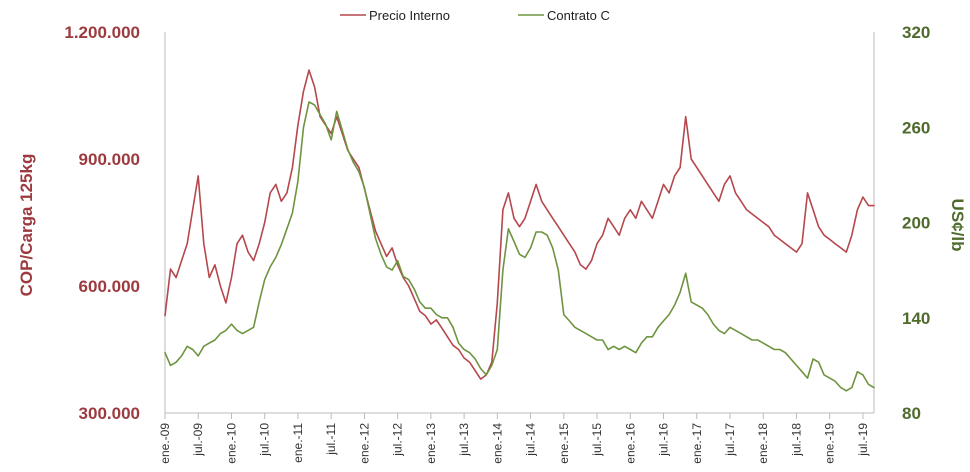 This screenshot has width=970, height=472. Describe the element at coordinates (916, 127) in the screenshot. I see `y-right-tick-label: 260` at that location.